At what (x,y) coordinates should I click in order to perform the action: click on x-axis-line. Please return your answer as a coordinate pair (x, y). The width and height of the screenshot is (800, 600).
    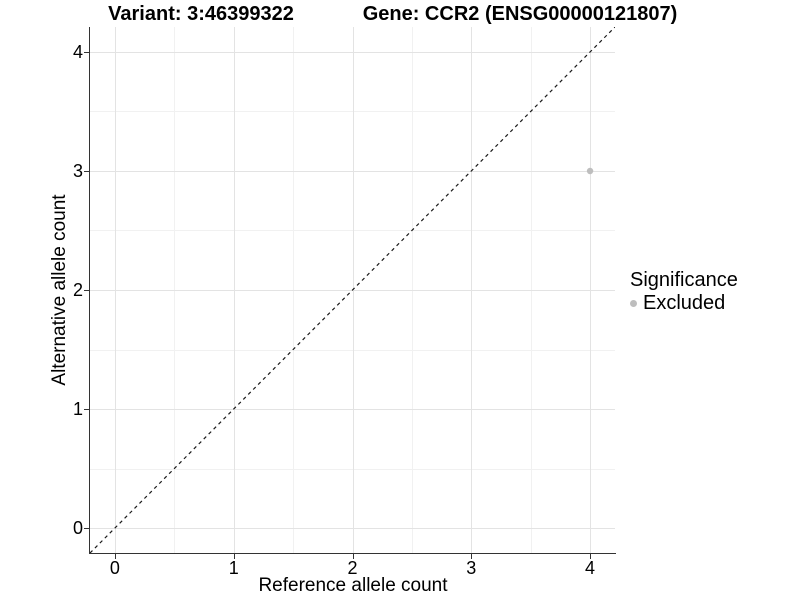
    Looking at the image, I should click on (352, 553).